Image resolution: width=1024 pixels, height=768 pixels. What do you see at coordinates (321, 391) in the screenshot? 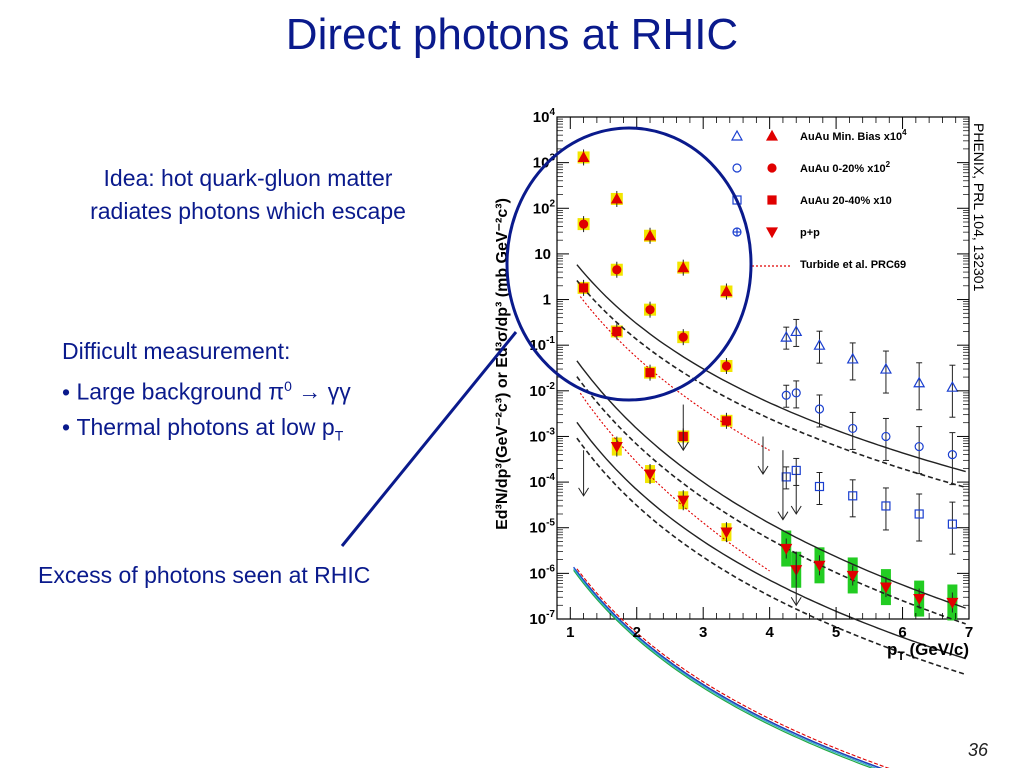
I see `bullet-1-rest: → γγ` at bounding box center [321, 391].